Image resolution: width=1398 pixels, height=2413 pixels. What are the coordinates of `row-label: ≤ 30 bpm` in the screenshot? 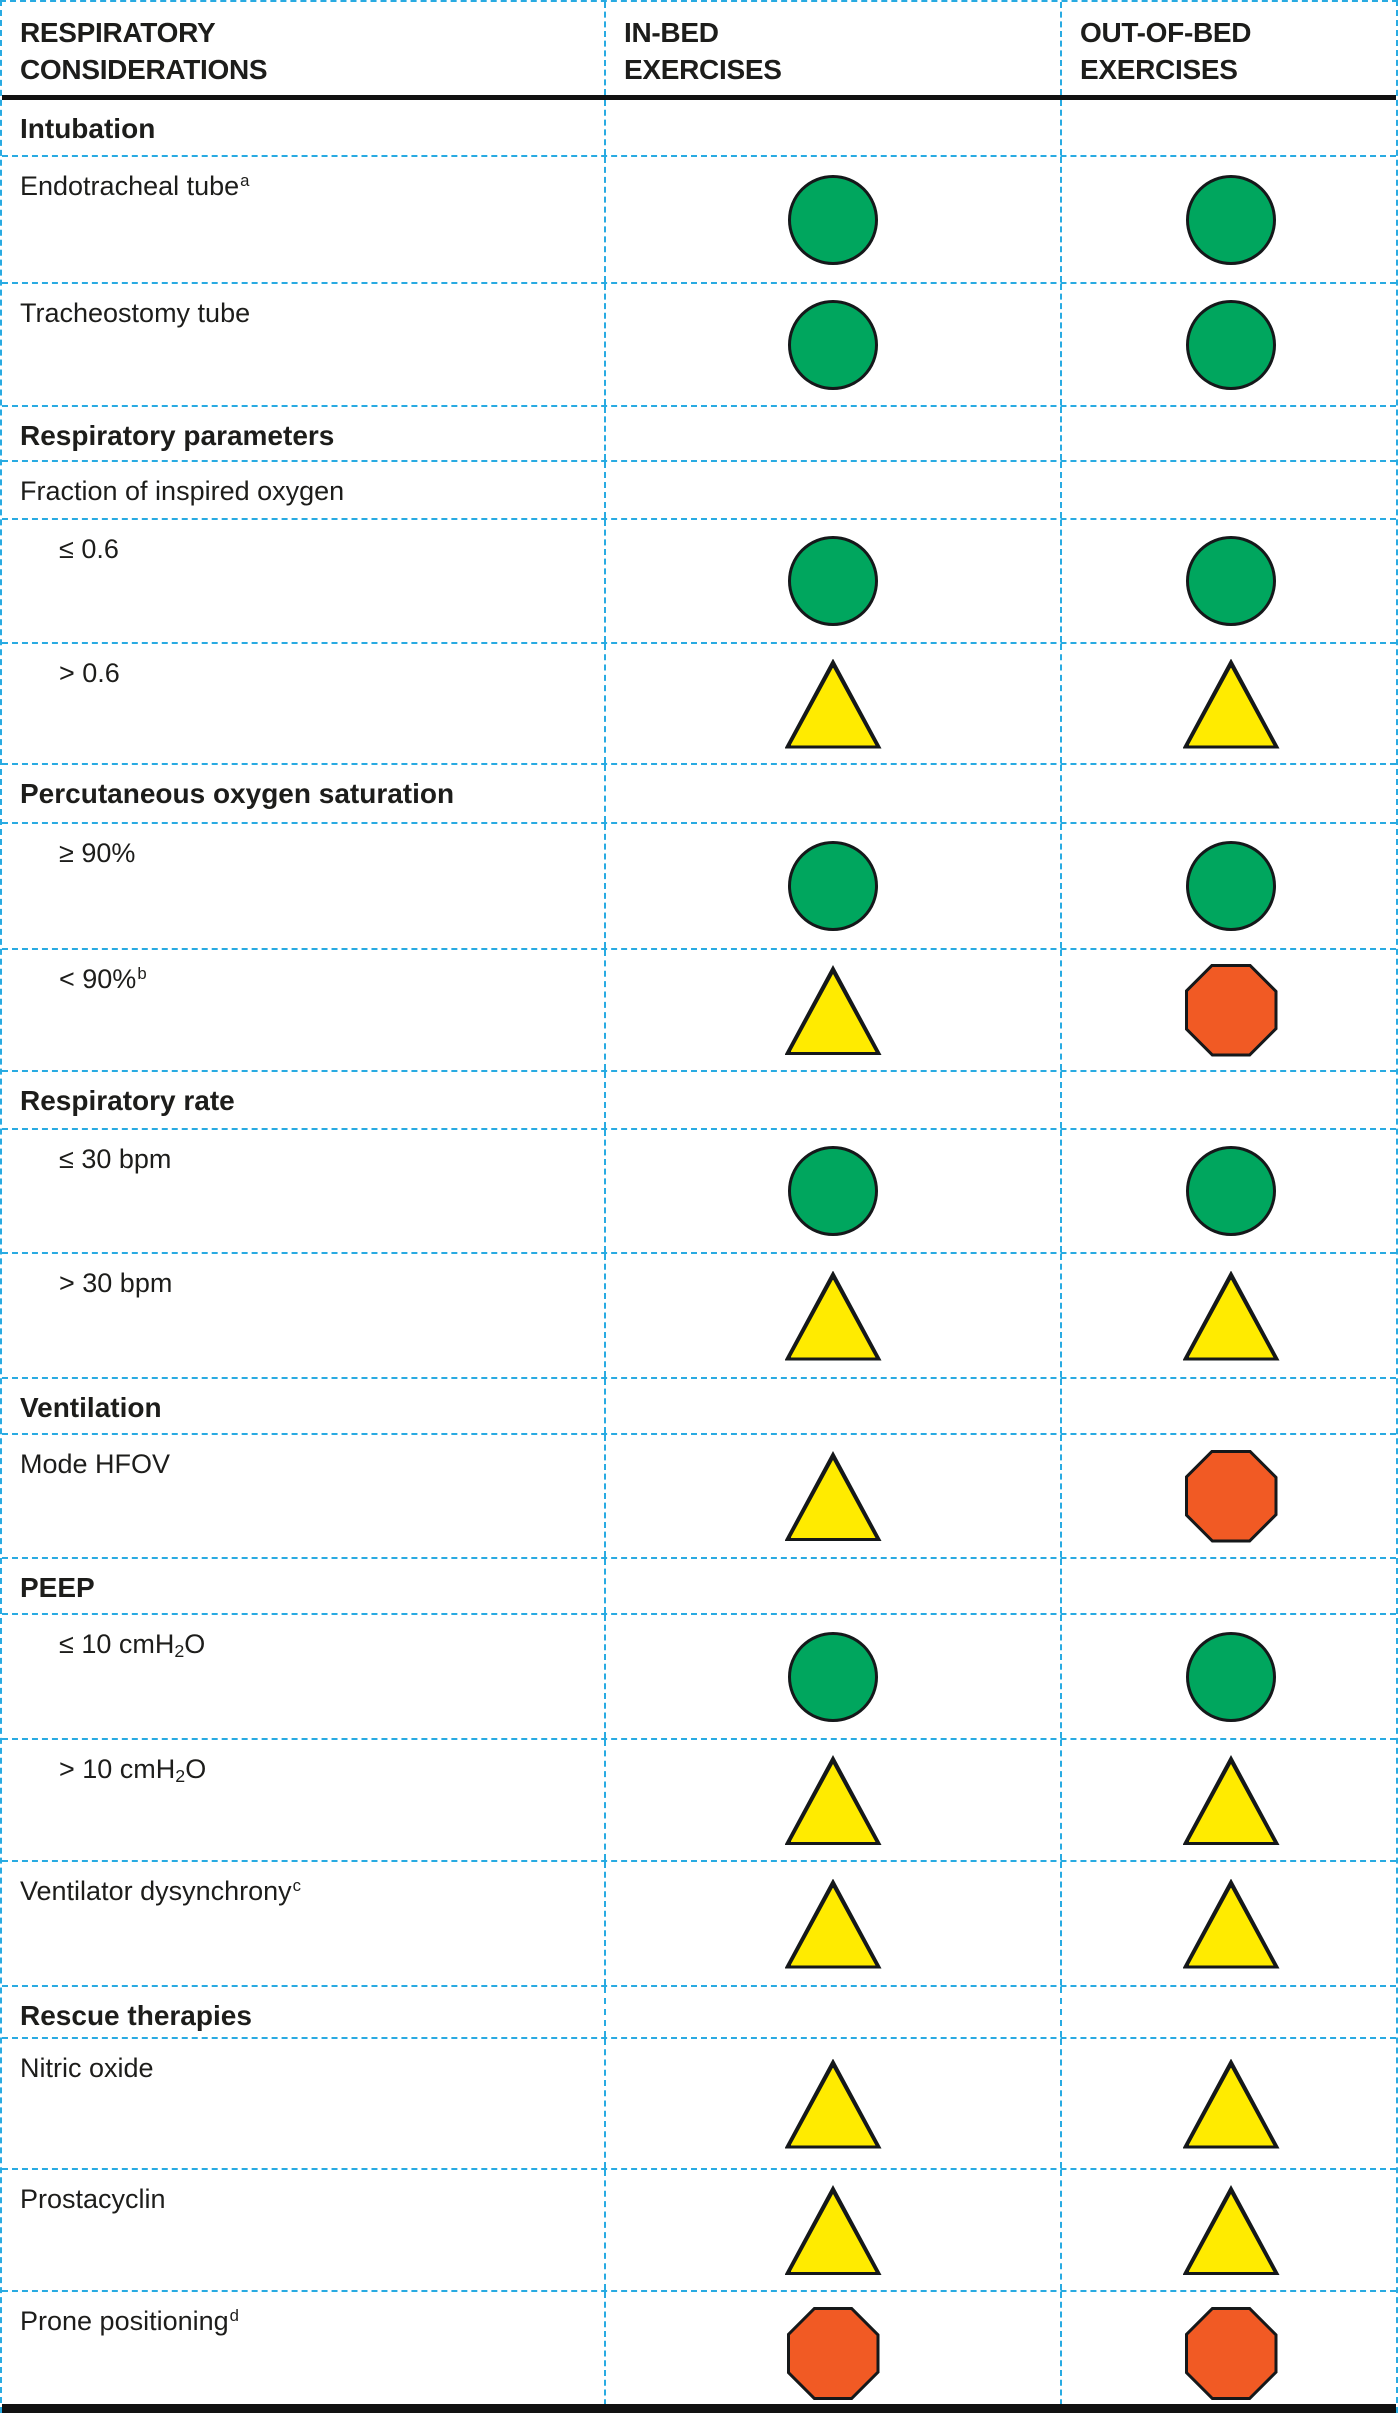 It's located at (115, 1159).